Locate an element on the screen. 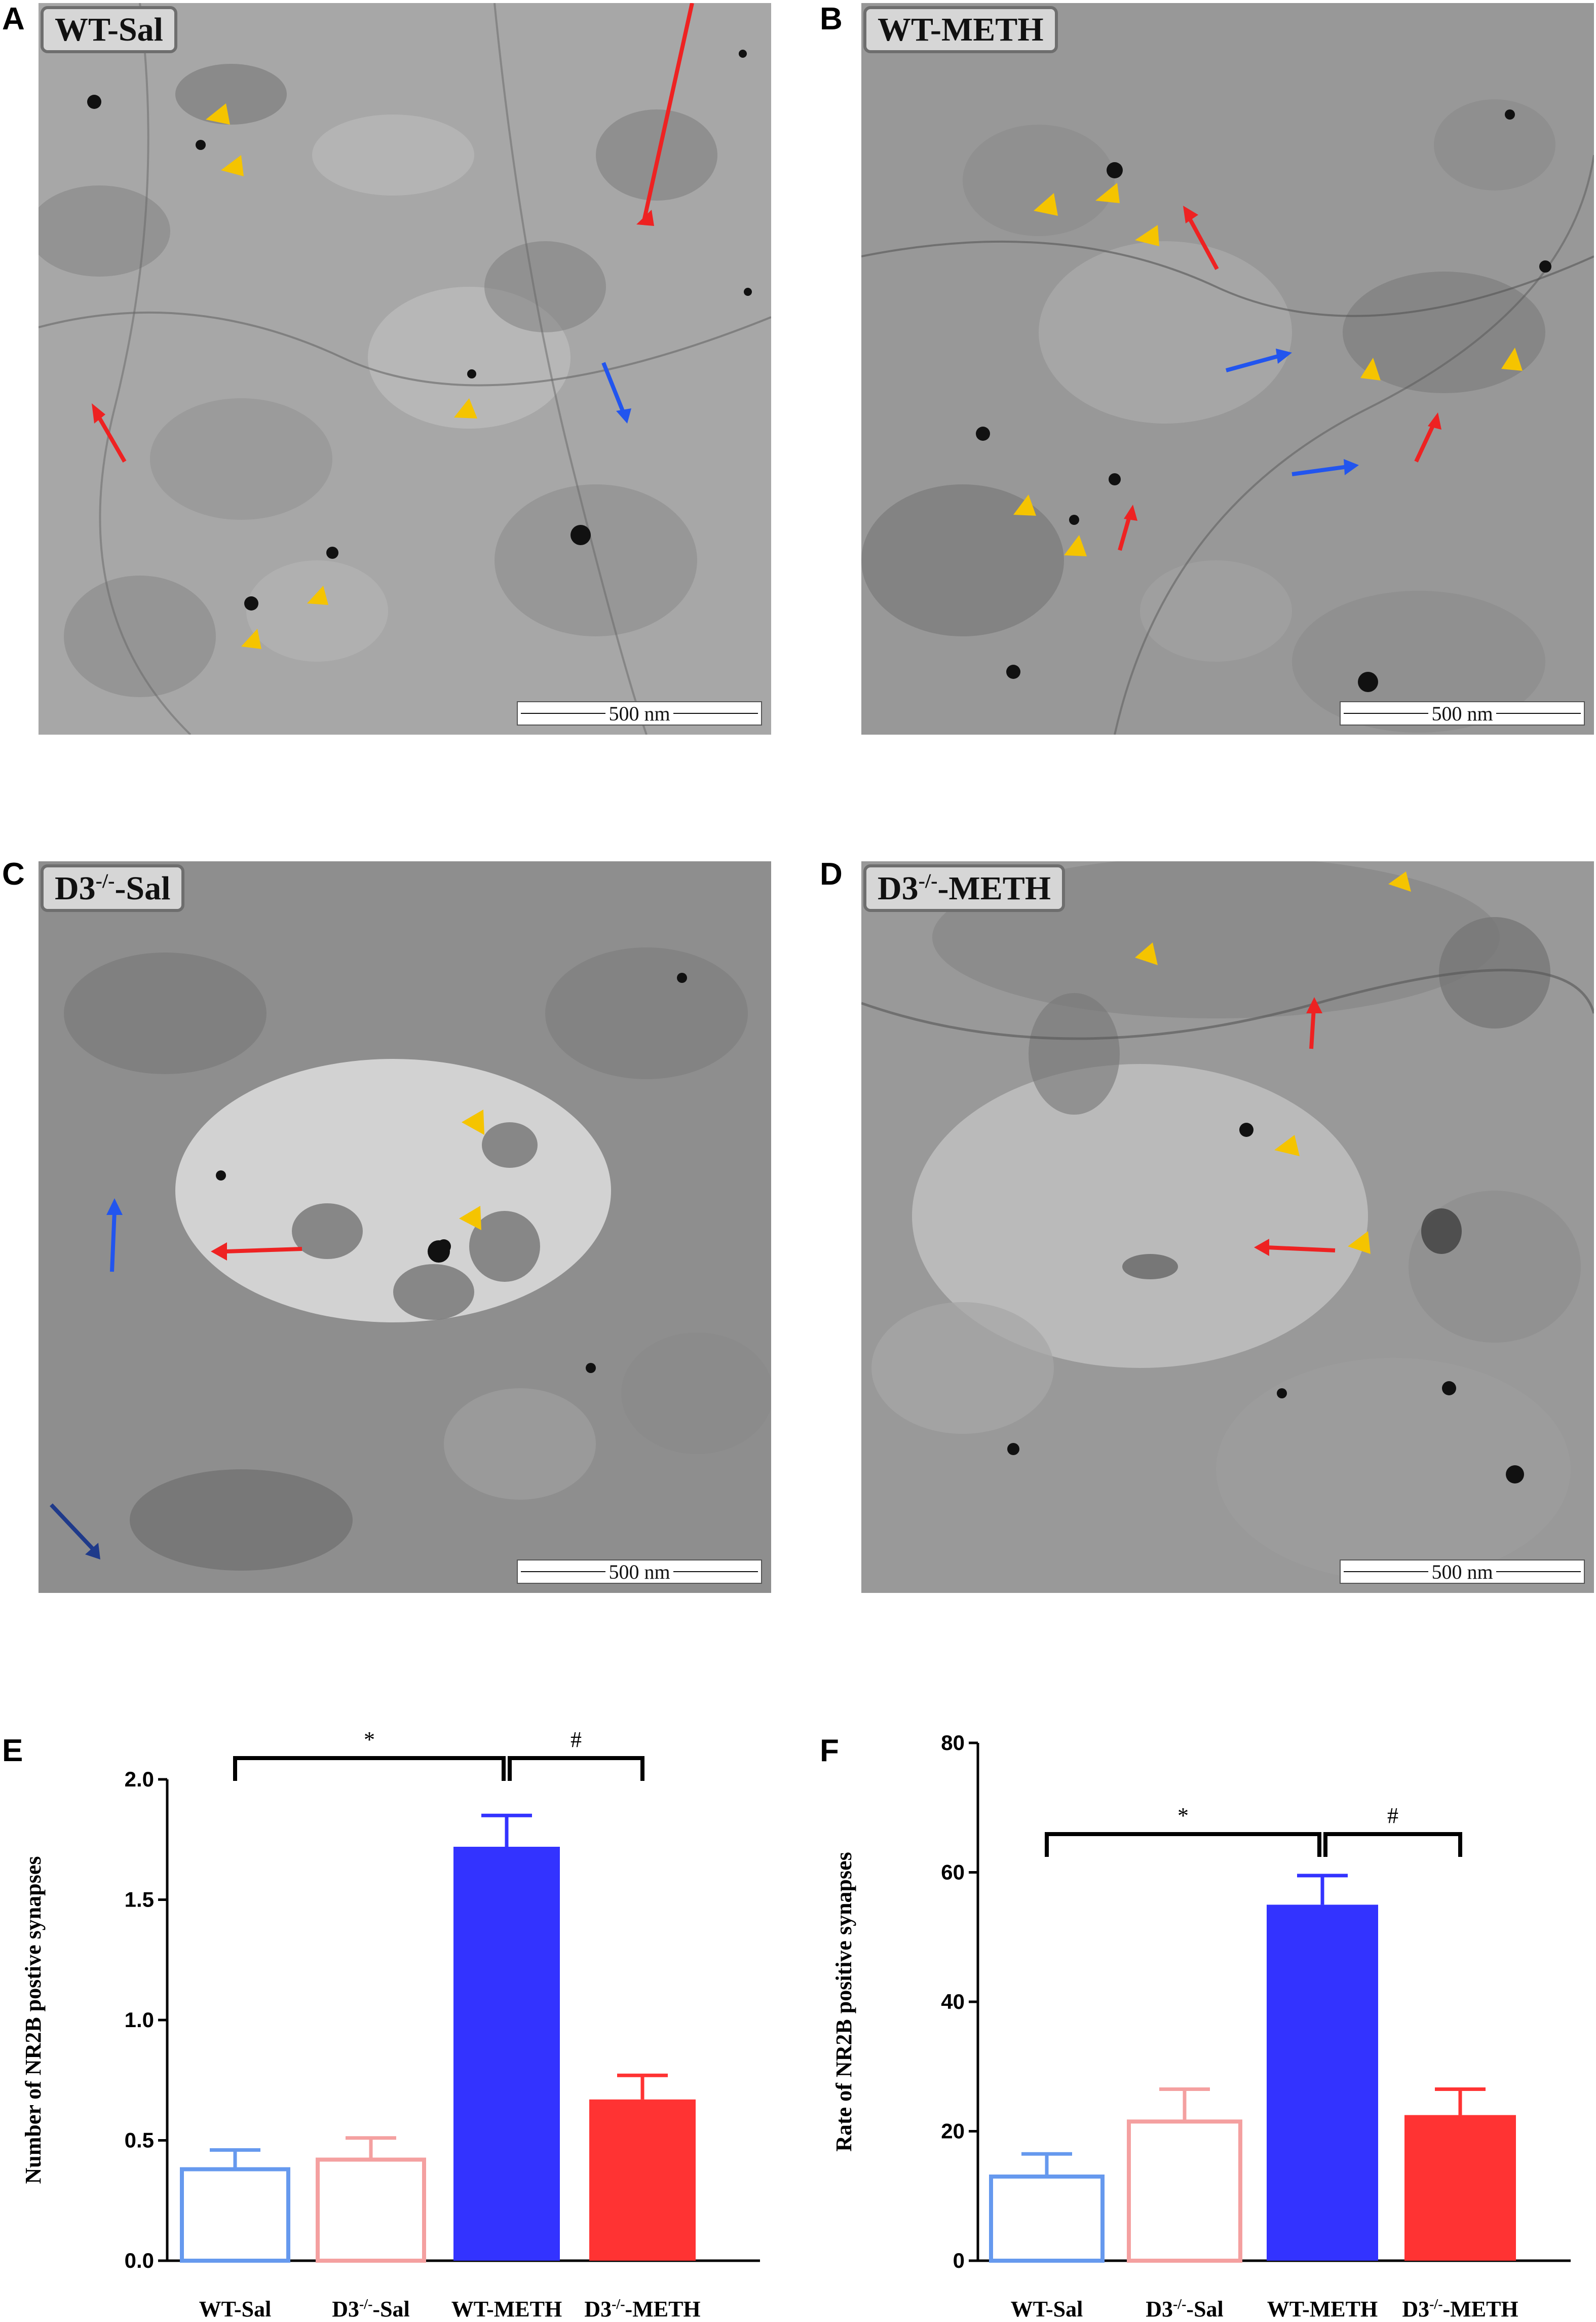 The image size is (1596, 2322). panel-letter-f: F is located at coordinates (830, 1750).